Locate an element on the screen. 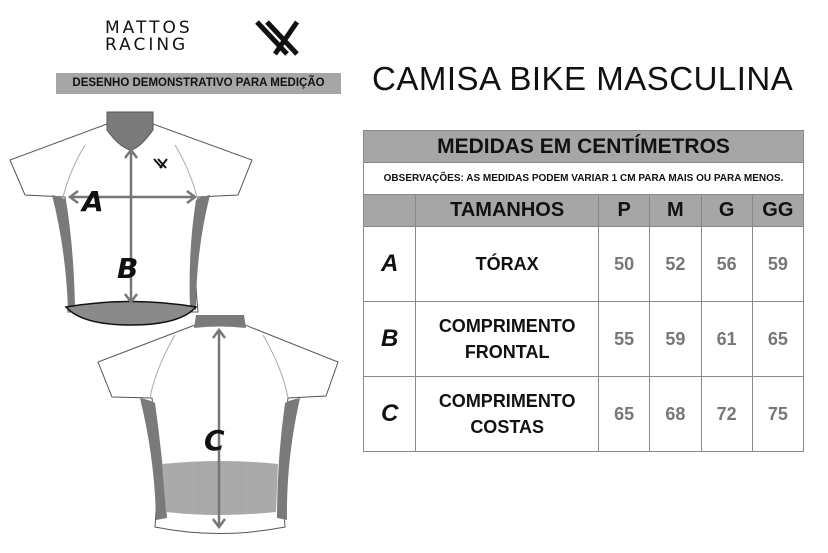  label-b: B is located at coordinates (127, 268).